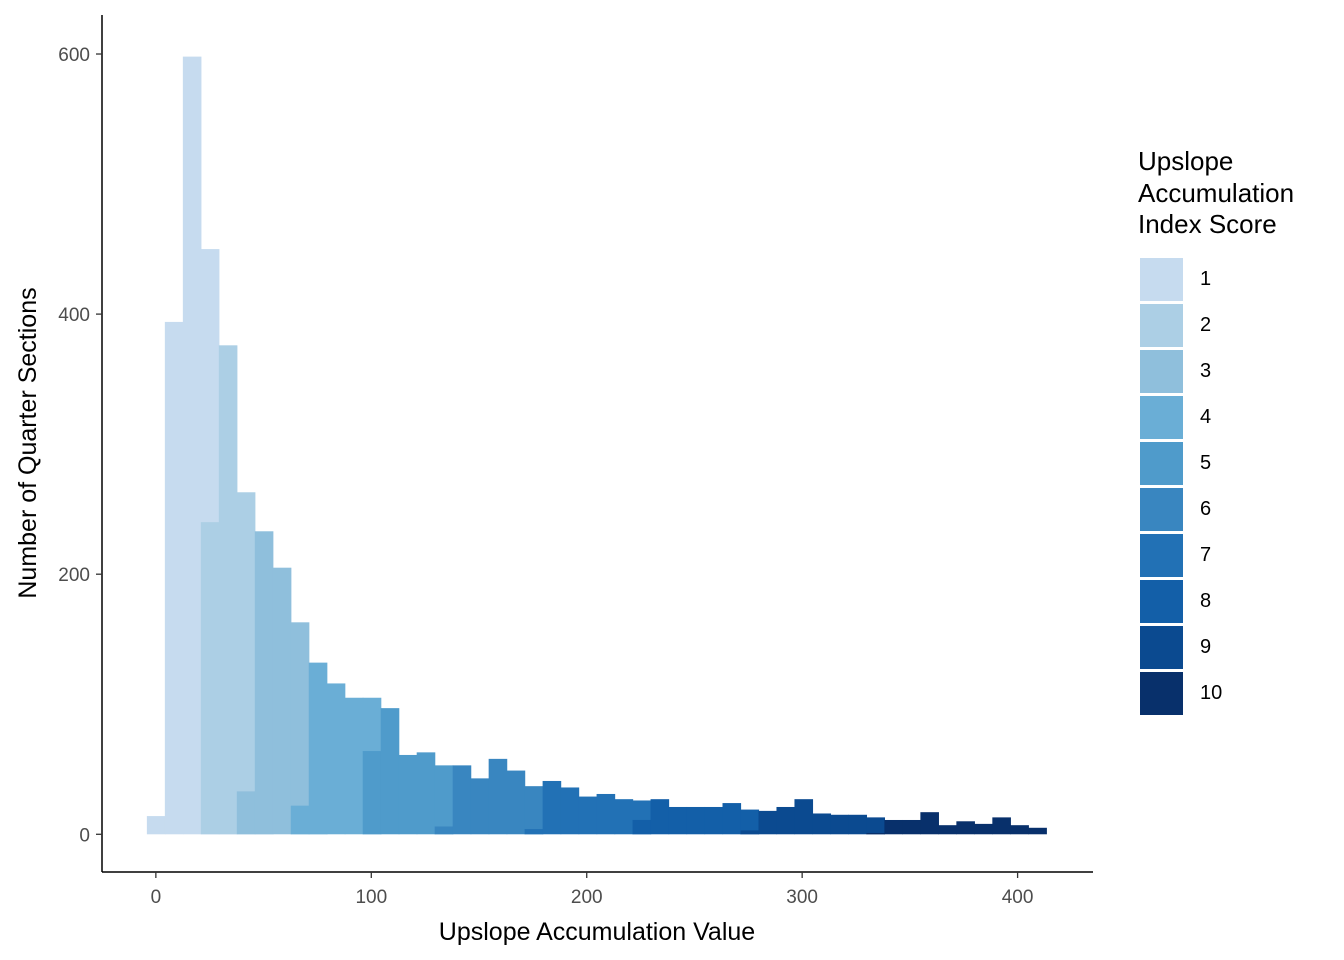  What do you see at coordinates (74, 315) in the screenshot?
I see `y-tick-label: 400` at bounding box center [74, 315].